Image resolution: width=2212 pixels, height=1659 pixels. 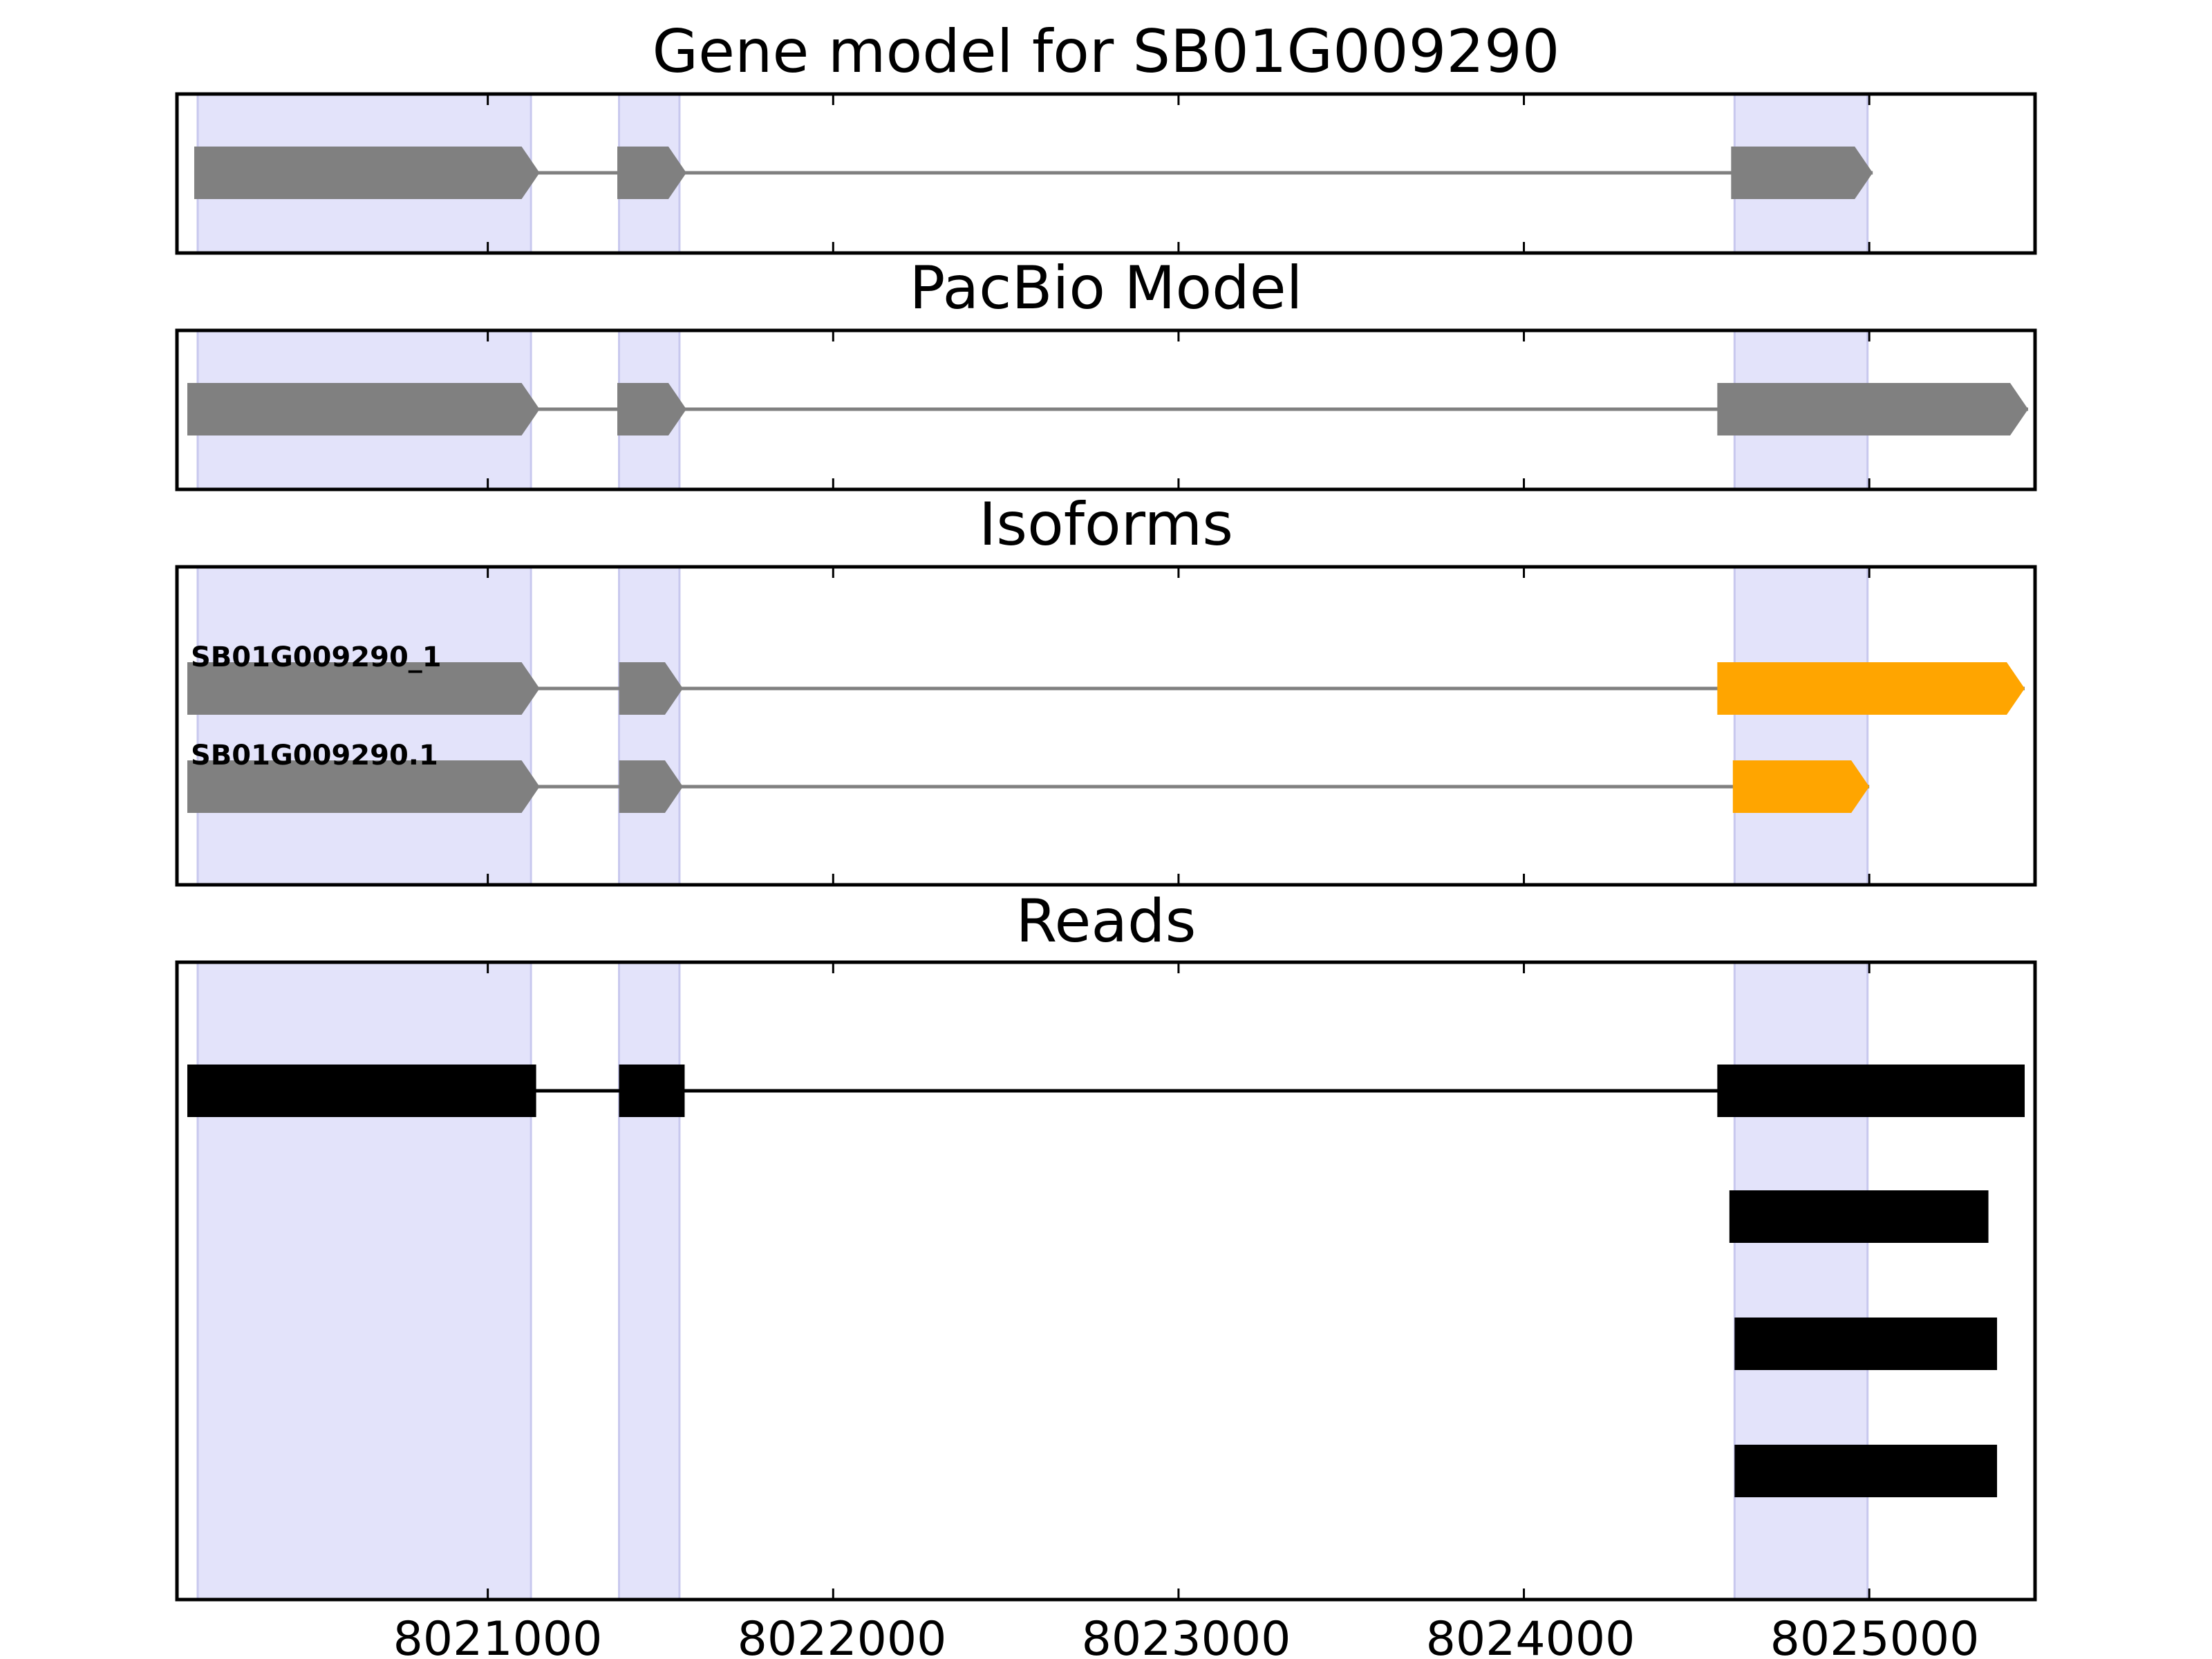 What do you see at coordinates (842, 1635) in the screenshot?
I see `x-tick-label: 8022000` at bounding box center [842, 1635].